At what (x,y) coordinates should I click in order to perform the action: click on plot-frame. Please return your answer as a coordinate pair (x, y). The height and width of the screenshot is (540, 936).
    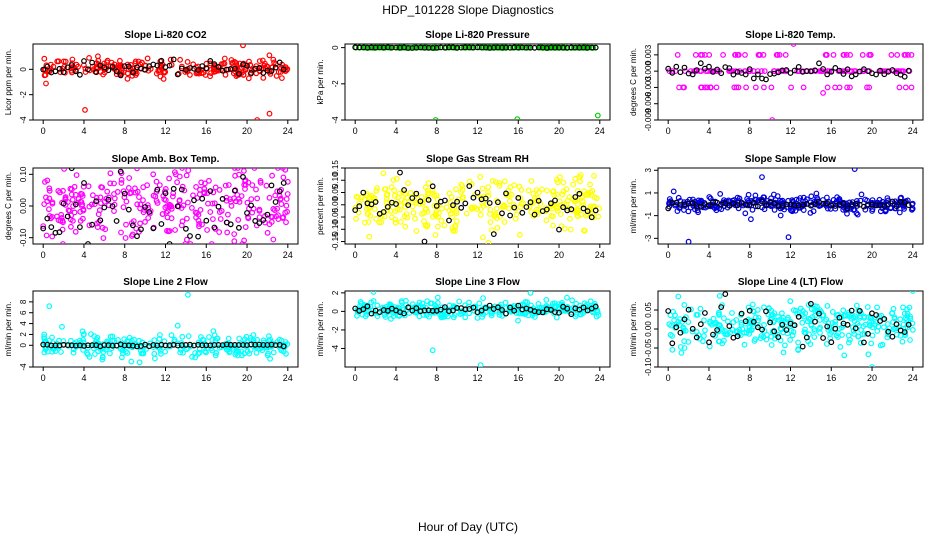
    Looking at the image, I should click on (165, 82).